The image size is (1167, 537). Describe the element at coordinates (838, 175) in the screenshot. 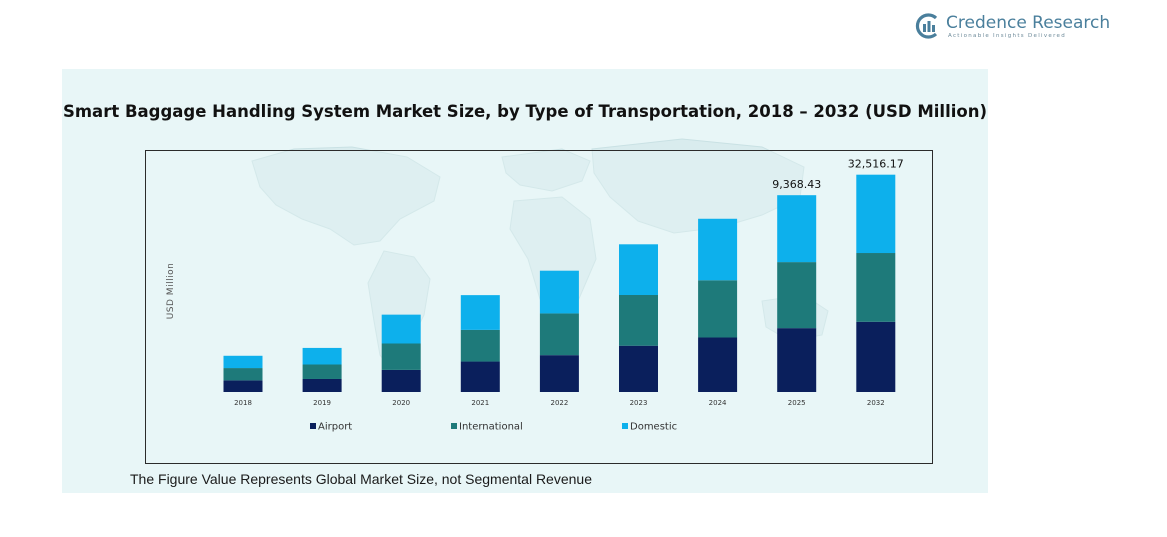

I see `data-labels: 9,368.43 32,516.17` at that location.